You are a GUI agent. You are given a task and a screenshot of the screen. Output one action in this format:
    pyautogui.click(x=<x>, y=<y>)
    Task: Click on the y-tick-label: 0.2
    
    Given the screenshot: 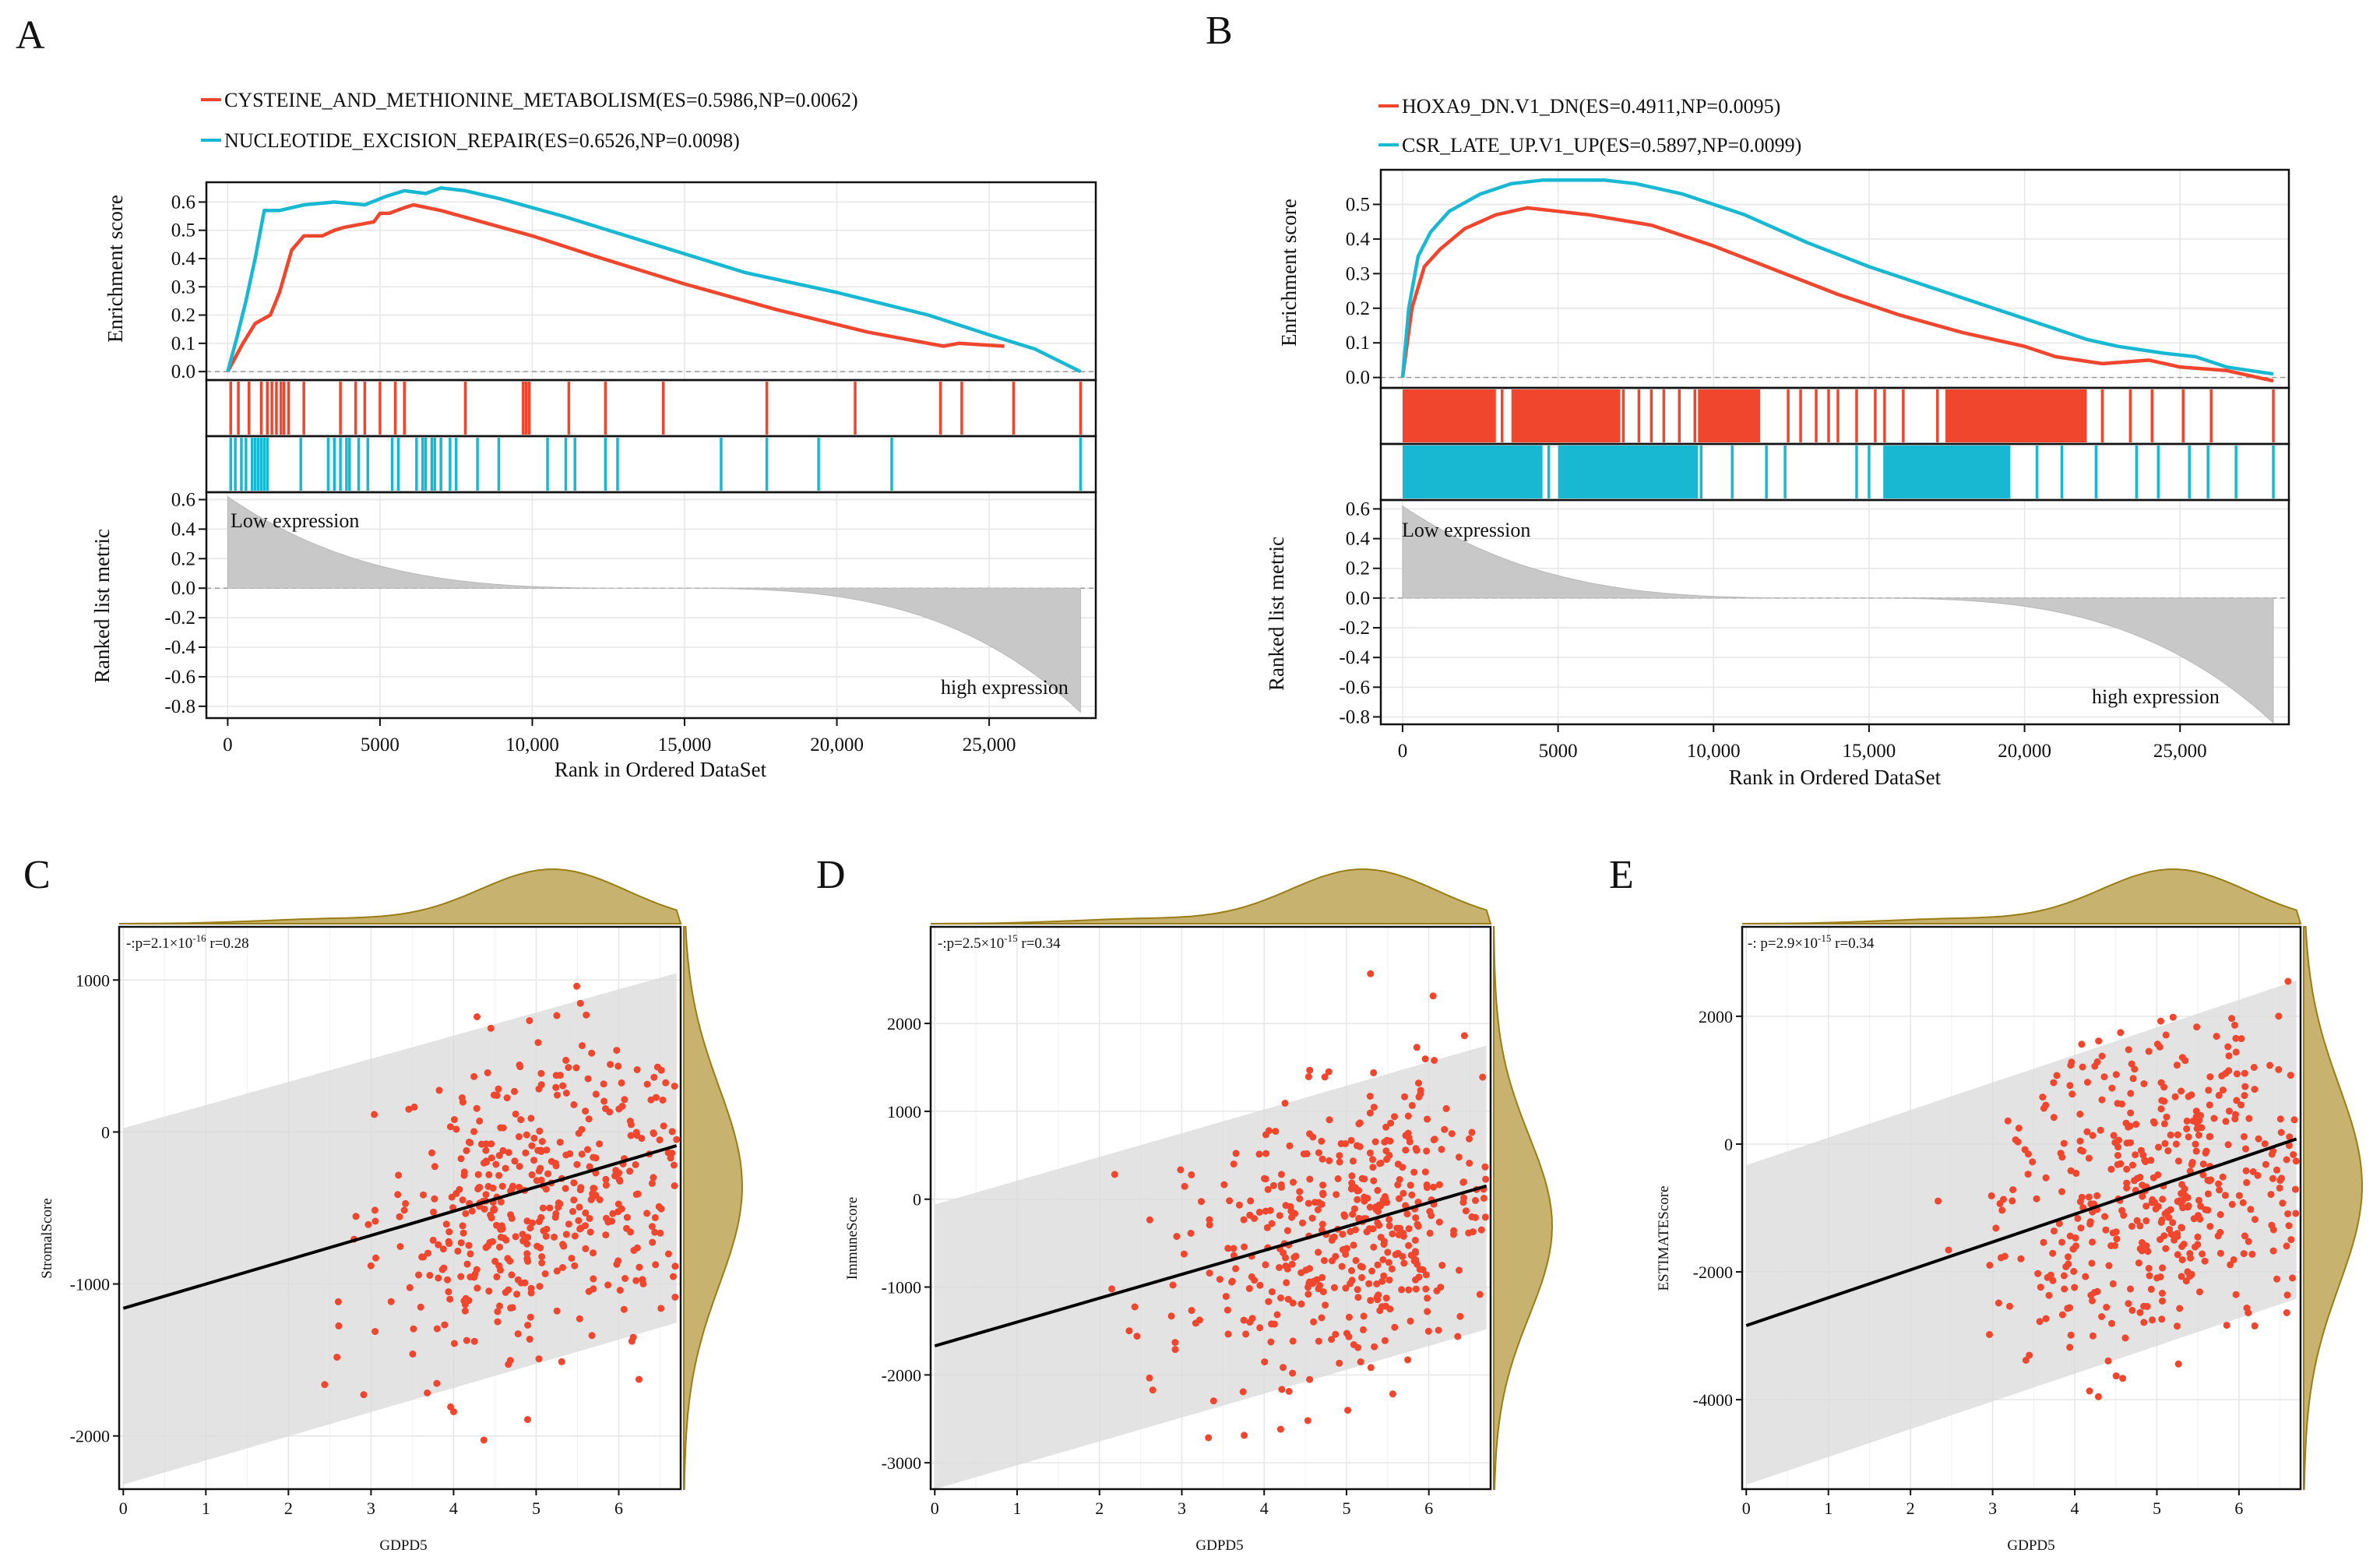 What is the action you would take?
    pyautogui.click(x=183, y=315)
    